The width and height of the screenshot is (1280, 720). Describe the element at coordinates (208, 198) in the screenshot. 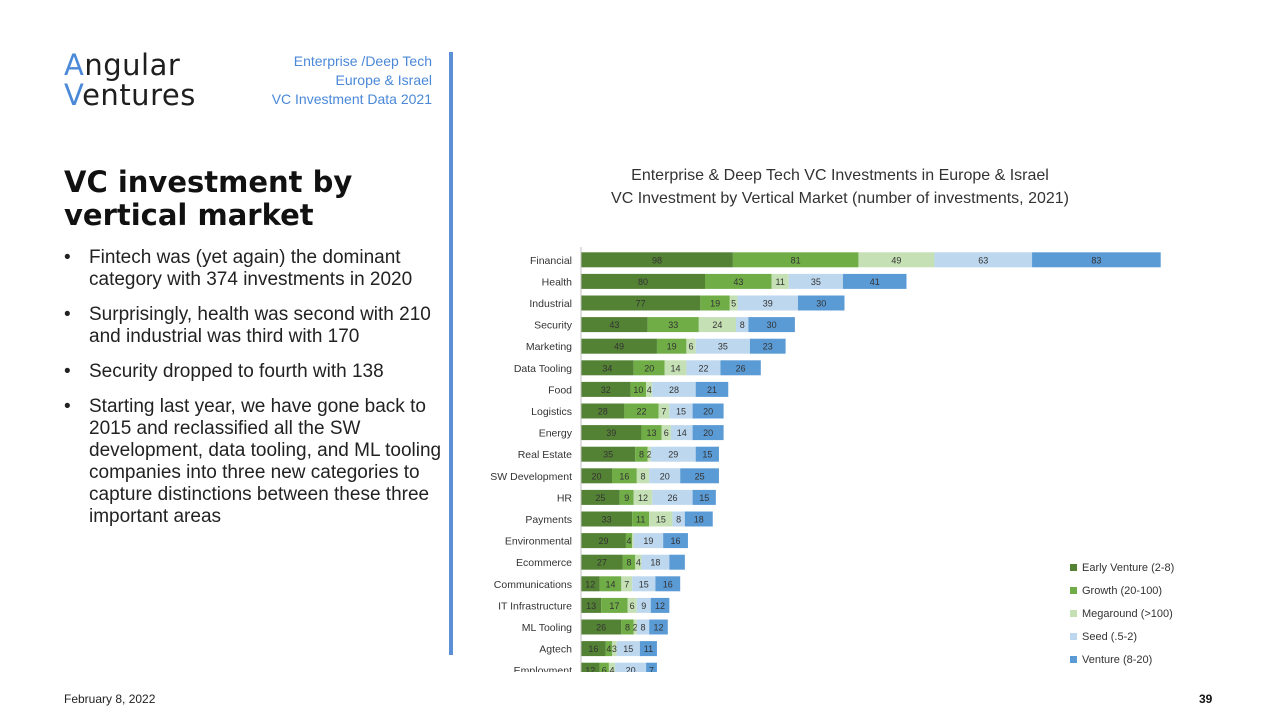

I see `page-title: VC investment by vertical market` at that location.